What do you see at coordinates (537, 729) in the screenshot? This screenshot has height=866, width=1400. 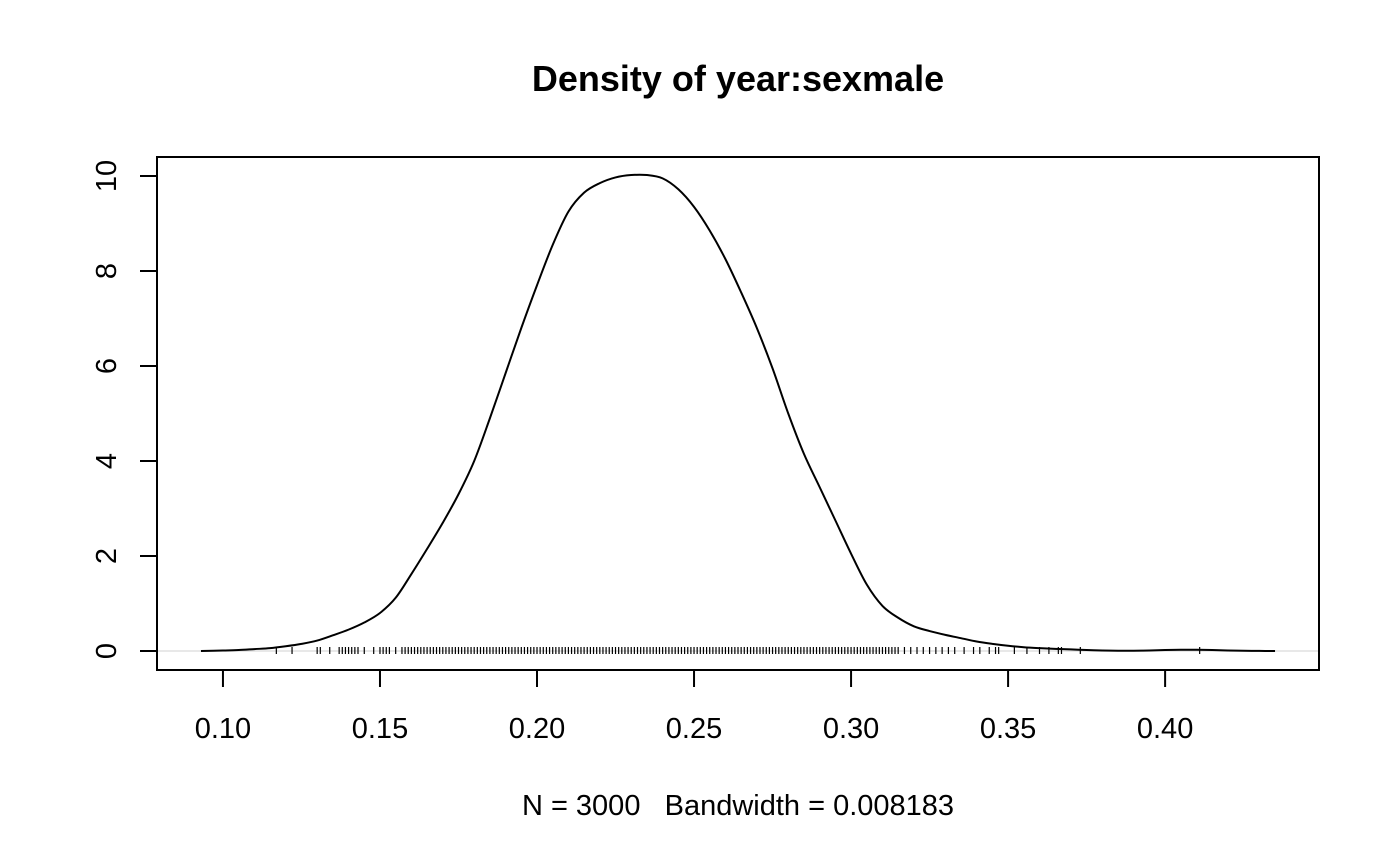 I see `x-tick-label: 0.20` at bounding box center [537, 729].